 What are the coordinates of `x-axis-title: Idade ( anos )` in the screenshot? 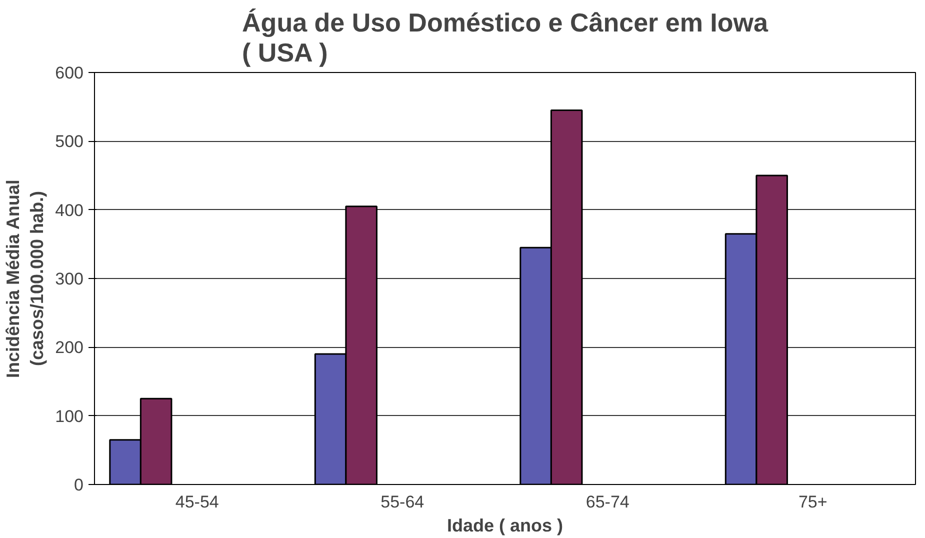 It's located at (505, 526).